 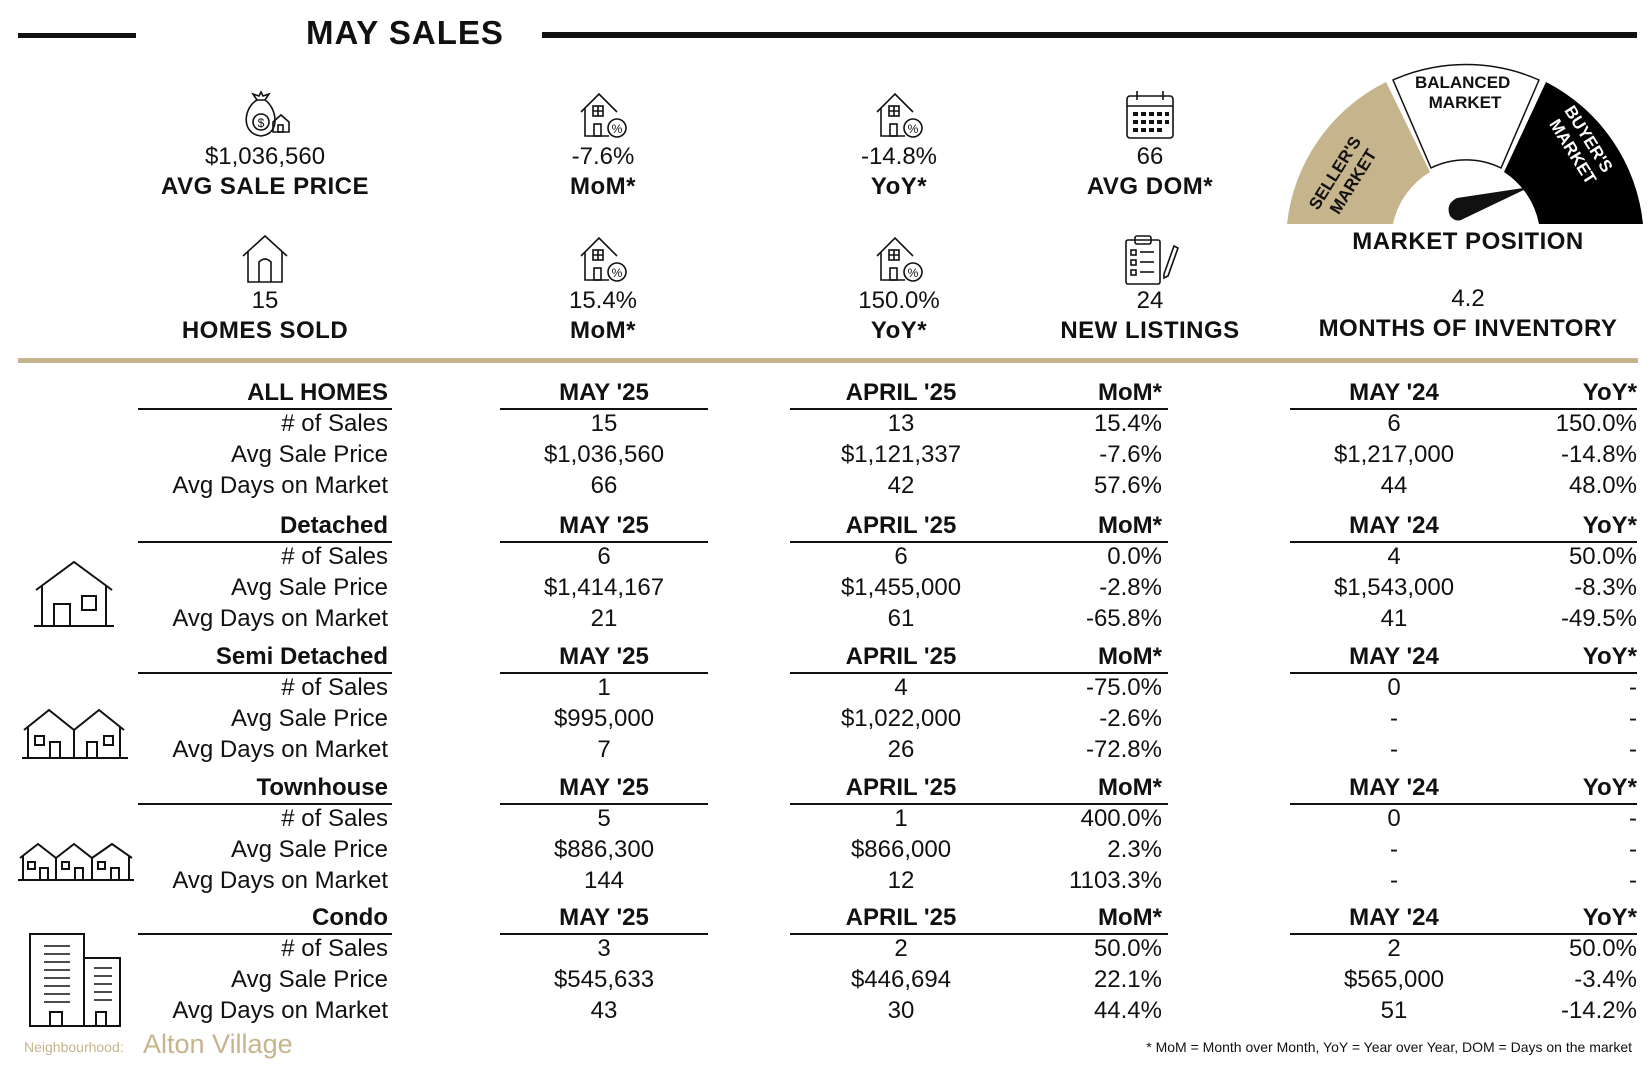 I want to click on stat-value: -14.8%, so click(x=899, y=156).